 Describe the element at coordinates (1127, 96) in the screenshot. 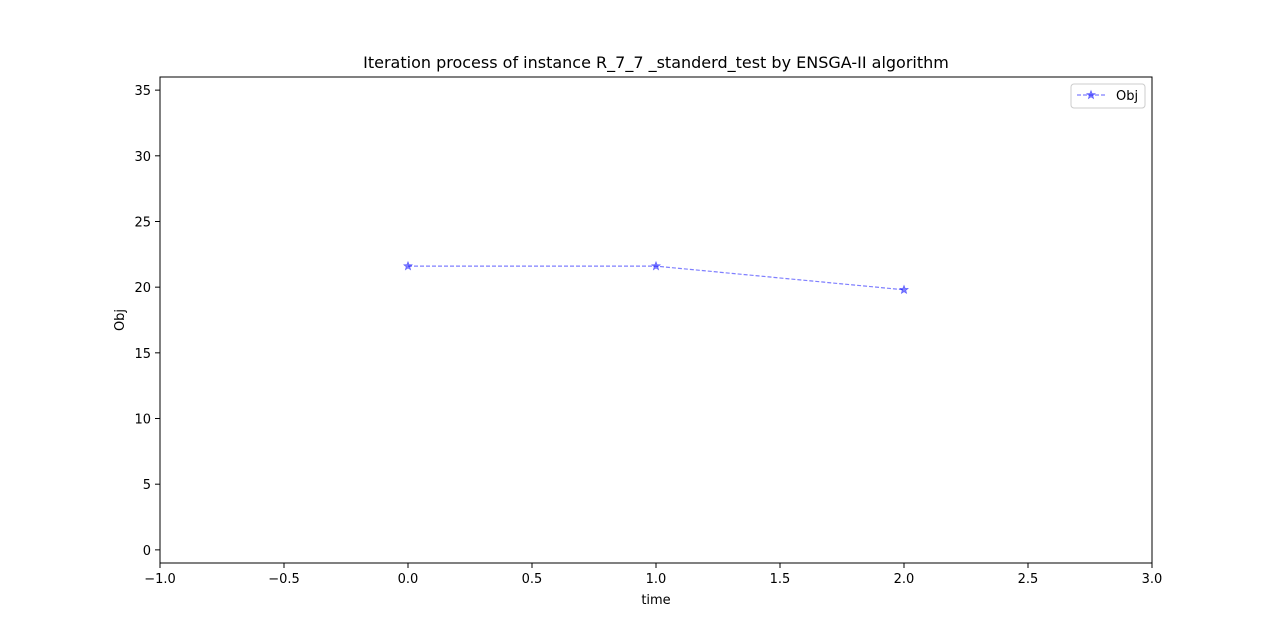

I see `legend-entry-obj: Obj` at that location.